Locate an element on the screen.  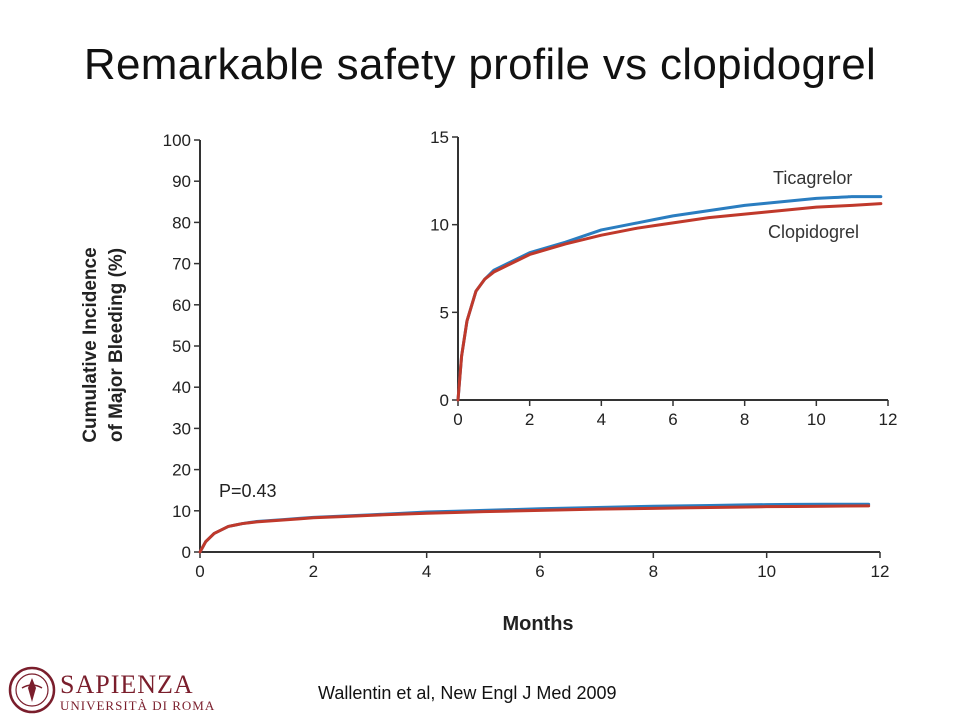
y-tick-label: 50 is located at coordinates (181, 346).